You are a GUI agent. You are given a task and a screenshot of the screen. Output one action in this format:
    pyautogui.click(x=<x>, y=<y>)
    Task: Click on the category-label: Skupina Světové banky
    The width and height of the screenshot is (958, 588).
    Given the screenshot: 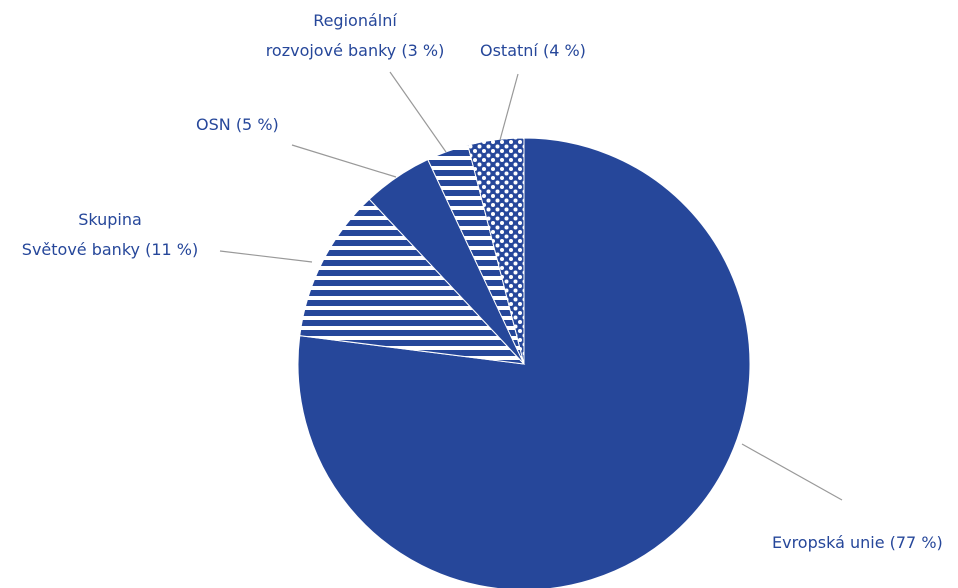 What is the action you would take?
    pyautogui.click(x=81, y=234)
    